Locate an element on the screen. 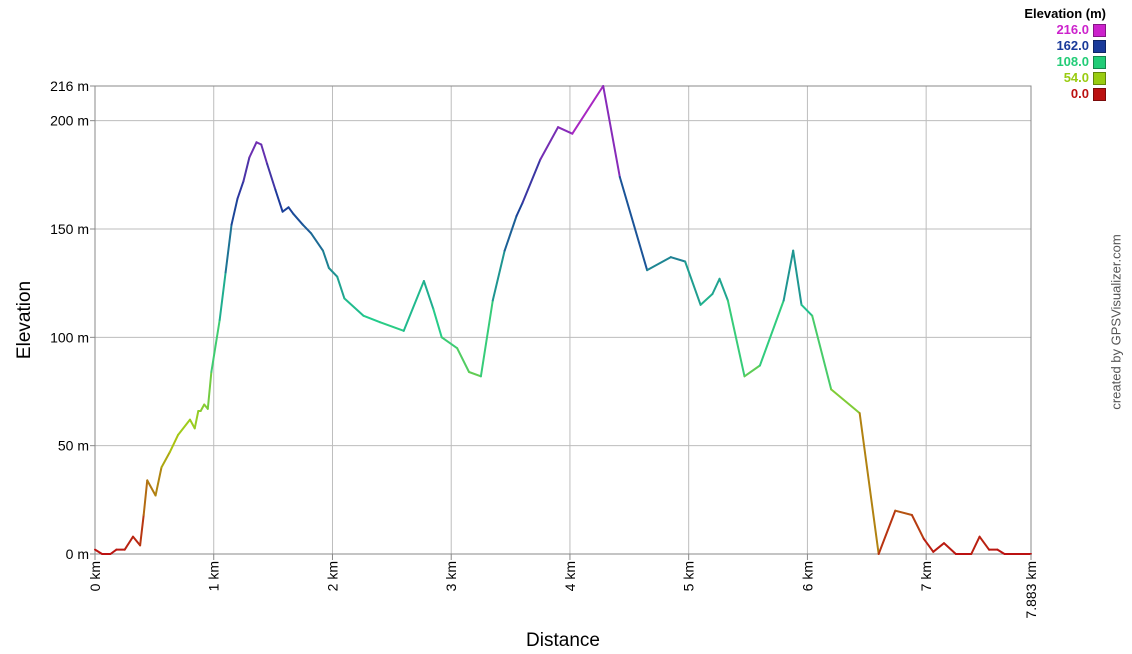 This screenshot has height=654, width=1132. y-axis-ticks: 0 m 50 m 100 m 150 m 200 m 216 m is located at coordinates (72, 320).